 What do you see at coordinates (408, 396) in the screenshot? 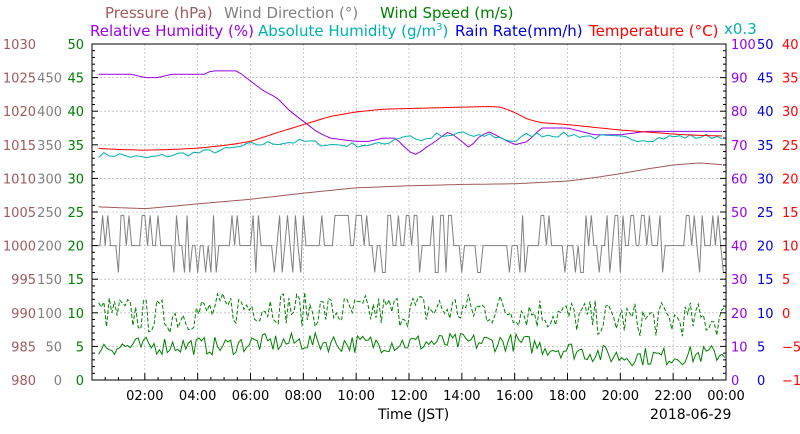
I see `x-tick-label: 12:00` at bounding box center [408, 396].